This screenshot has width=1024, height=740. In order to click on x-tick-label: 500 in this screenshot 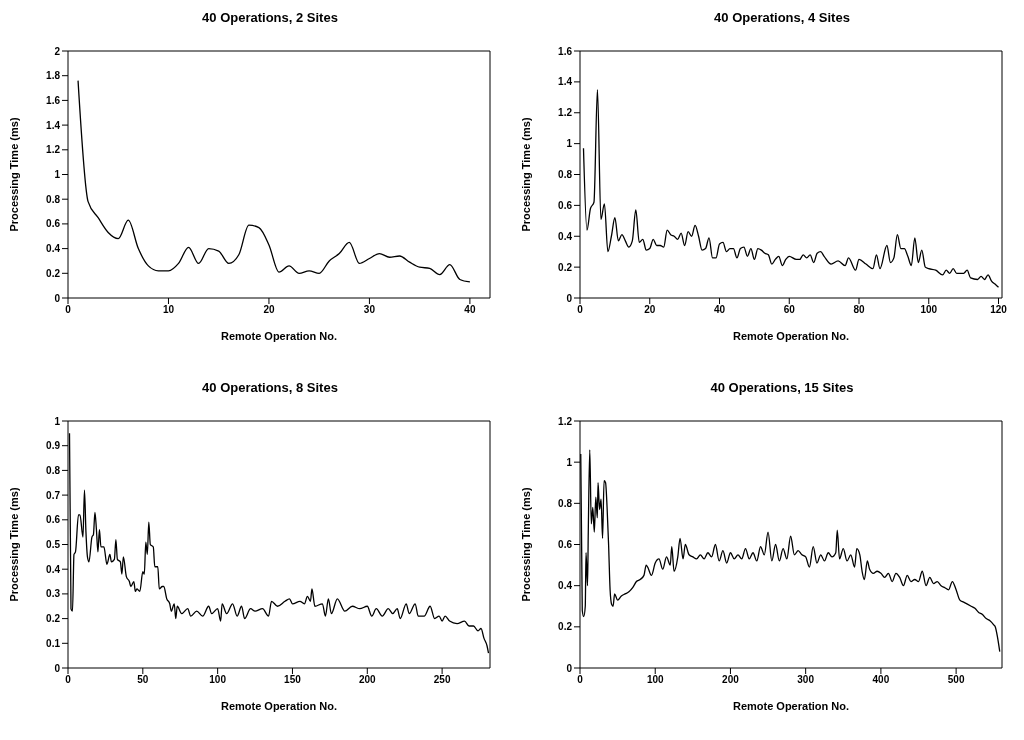, I will do `click(956, 680)`.